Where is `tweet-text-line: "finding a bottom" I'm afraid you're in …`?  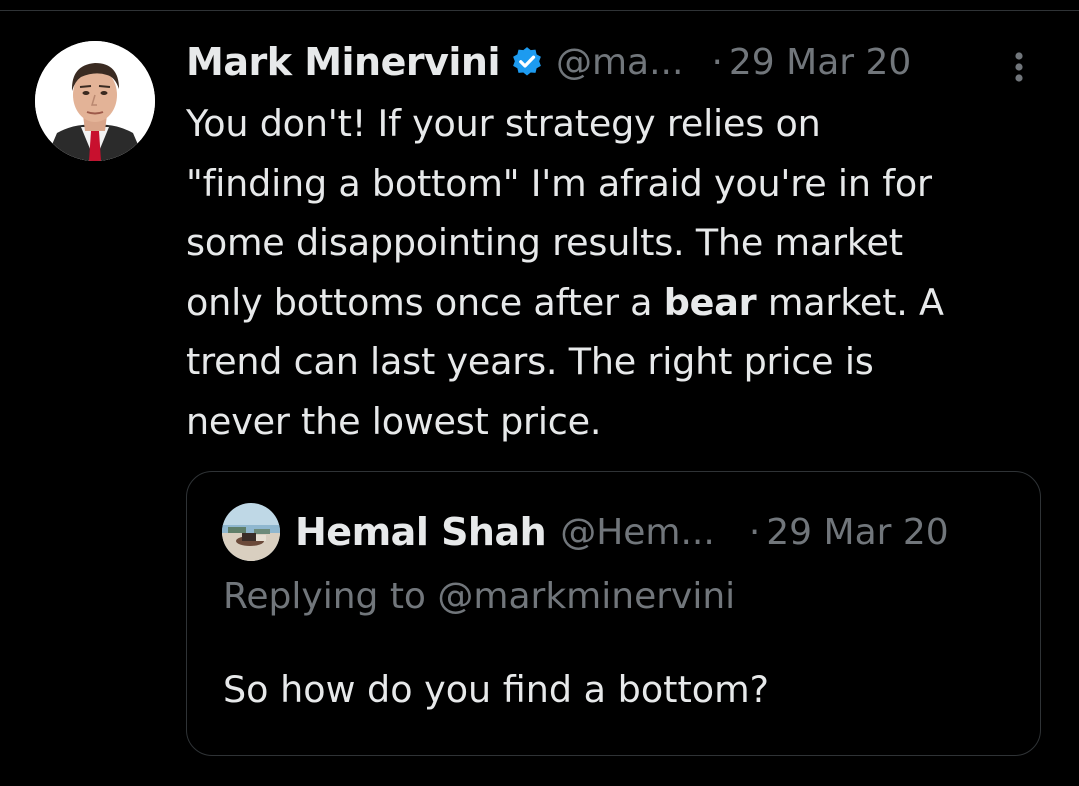
tweet-text-line: "finding a bottom" I'm afraid you're in … is located at coordinates (559, 183).